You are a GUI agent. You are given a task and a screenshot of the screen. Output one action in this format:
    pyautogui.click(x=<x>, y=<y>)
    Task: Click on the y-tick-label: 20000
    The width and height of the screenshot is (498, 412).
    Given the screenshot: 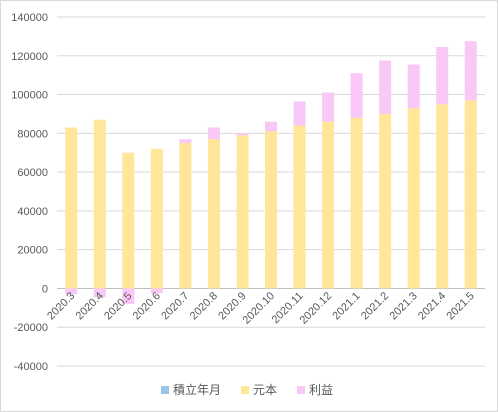 What is the action you would take?
    pyautogui.click(x=32, y=251)
    